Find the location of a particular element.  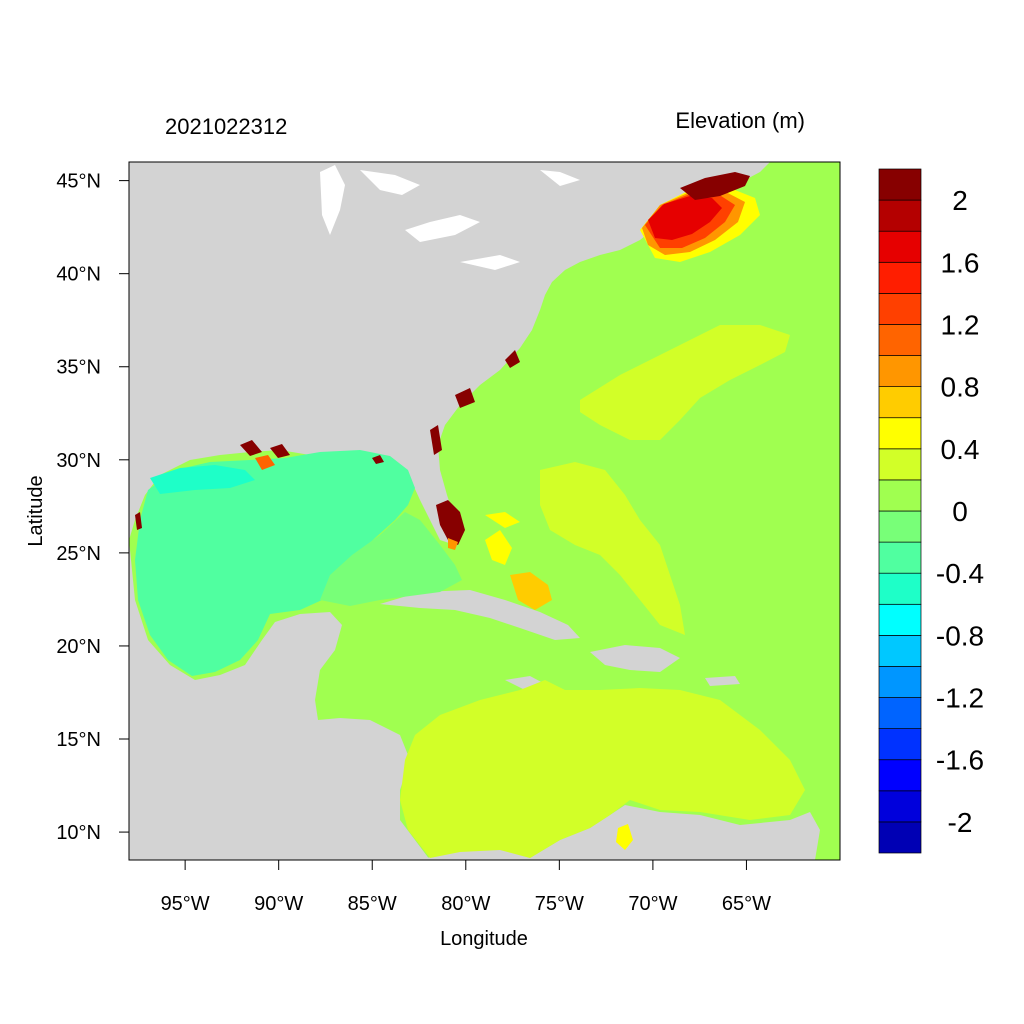

y-tick-label: 30°N is located at coordinates (78, 461).